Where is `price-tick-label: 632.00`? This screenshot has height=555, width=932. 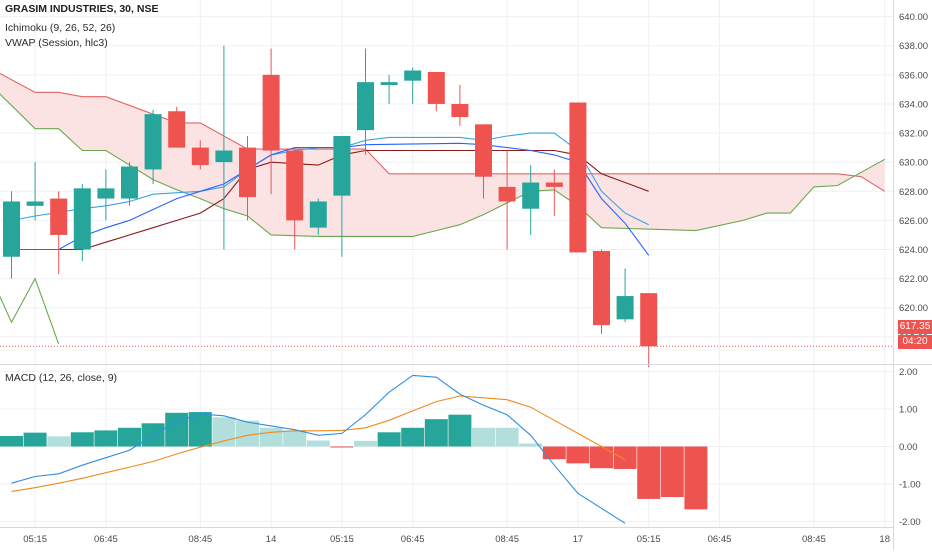 price-tick-label: 632.00 is located at coordinates (913, 134).